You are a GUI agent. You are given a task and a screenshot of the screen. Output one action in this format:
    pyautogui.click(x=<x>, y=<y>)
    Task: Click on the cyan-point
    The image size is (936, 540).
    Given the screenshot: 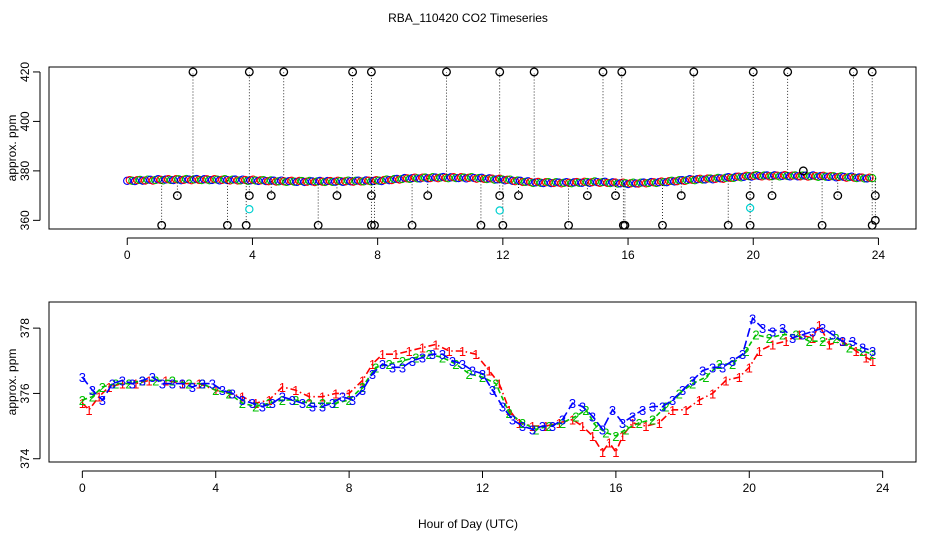 What is the action you would take?
    pyautogui.click(x=249, y=209)
    